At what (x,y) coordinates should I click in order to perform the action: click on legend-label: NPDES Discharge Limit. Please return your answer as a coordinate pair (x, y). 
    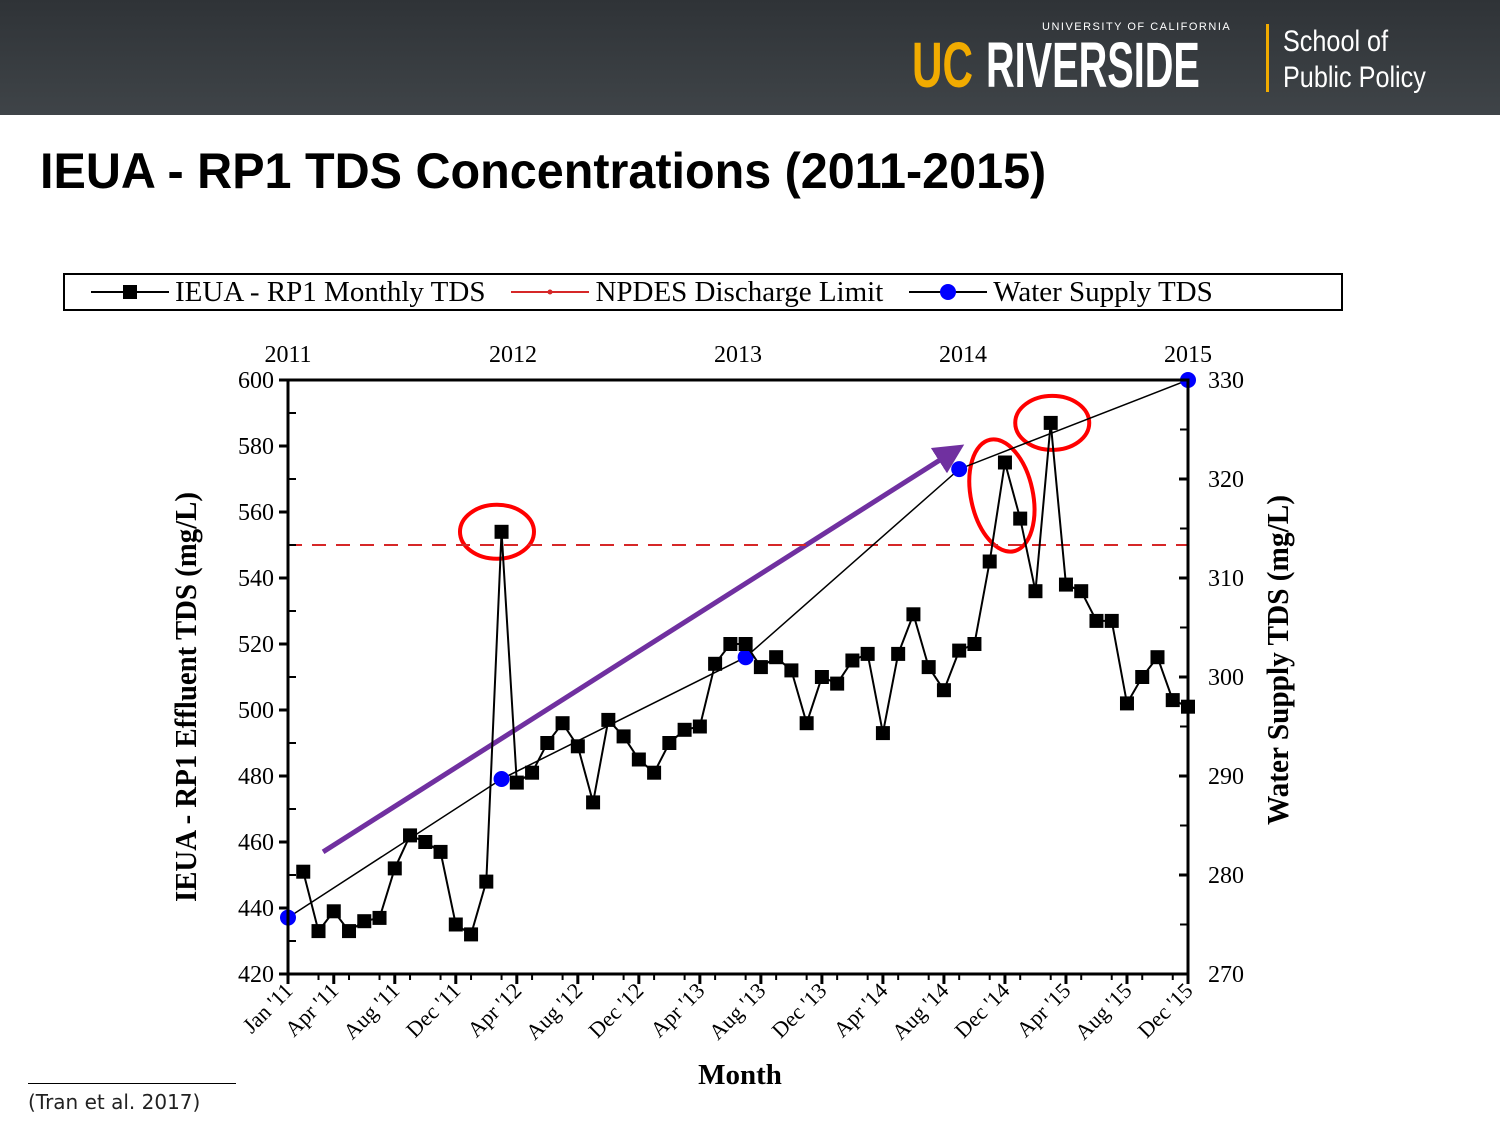
    Looking at the image, I should click on (739, 291).